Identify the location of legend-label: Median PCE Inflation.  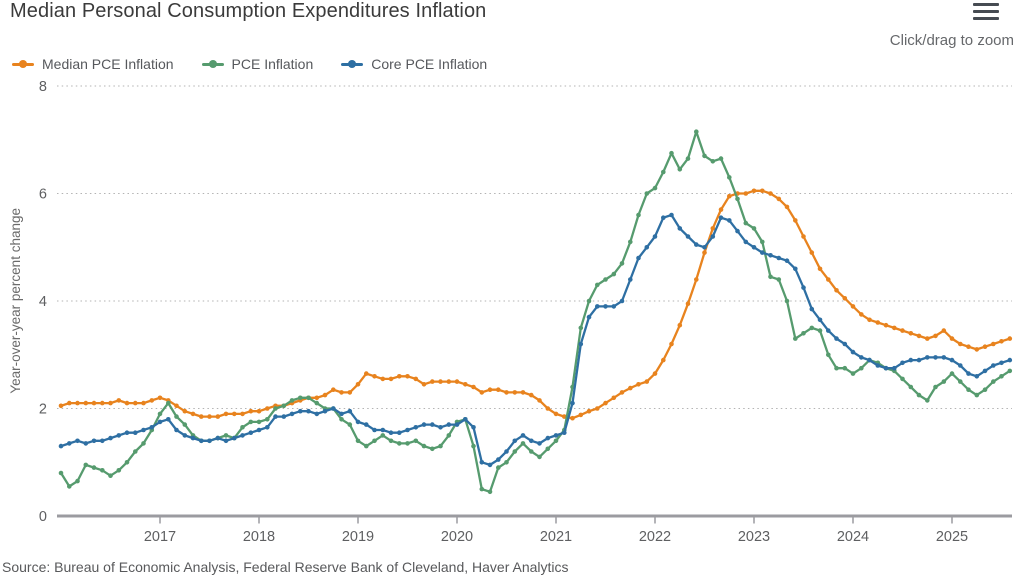
(108, 64).